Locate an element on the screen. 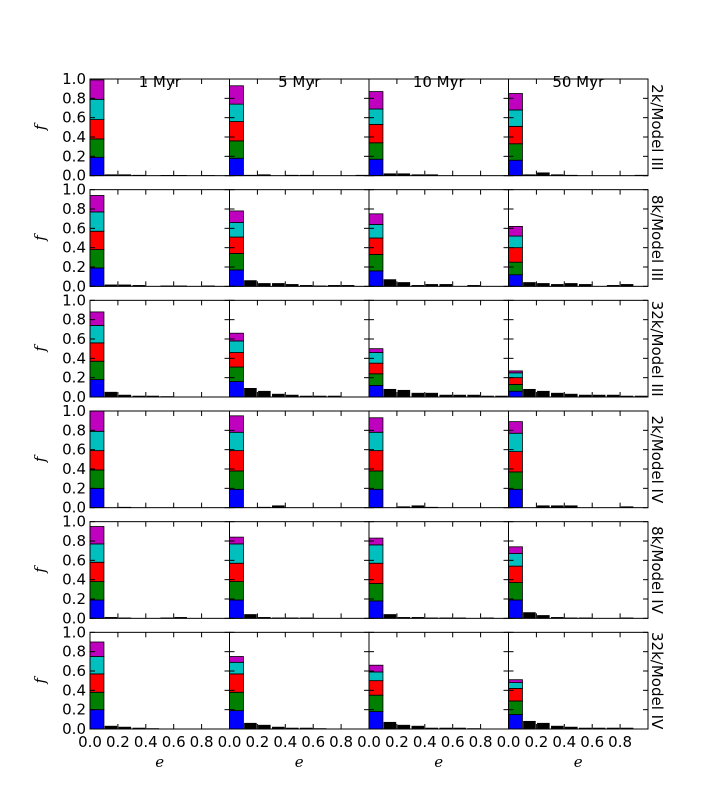 Image resolution: width=720 pixels, height=810 pixels. row-label: 8k/Model IV is located at coordinates (657, 570).